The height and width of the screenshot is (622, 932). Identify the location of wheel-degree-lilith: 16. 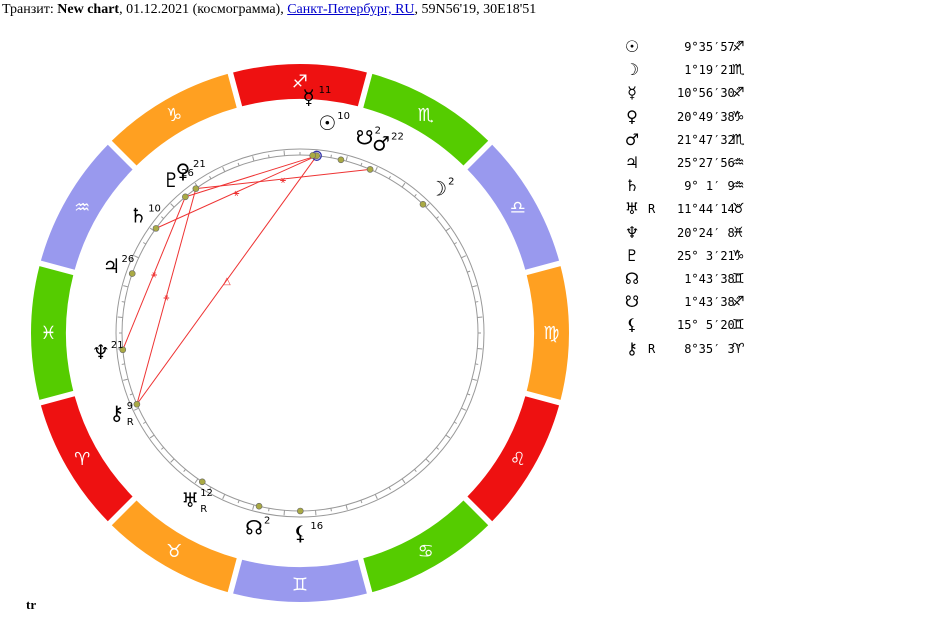
(316, 526).